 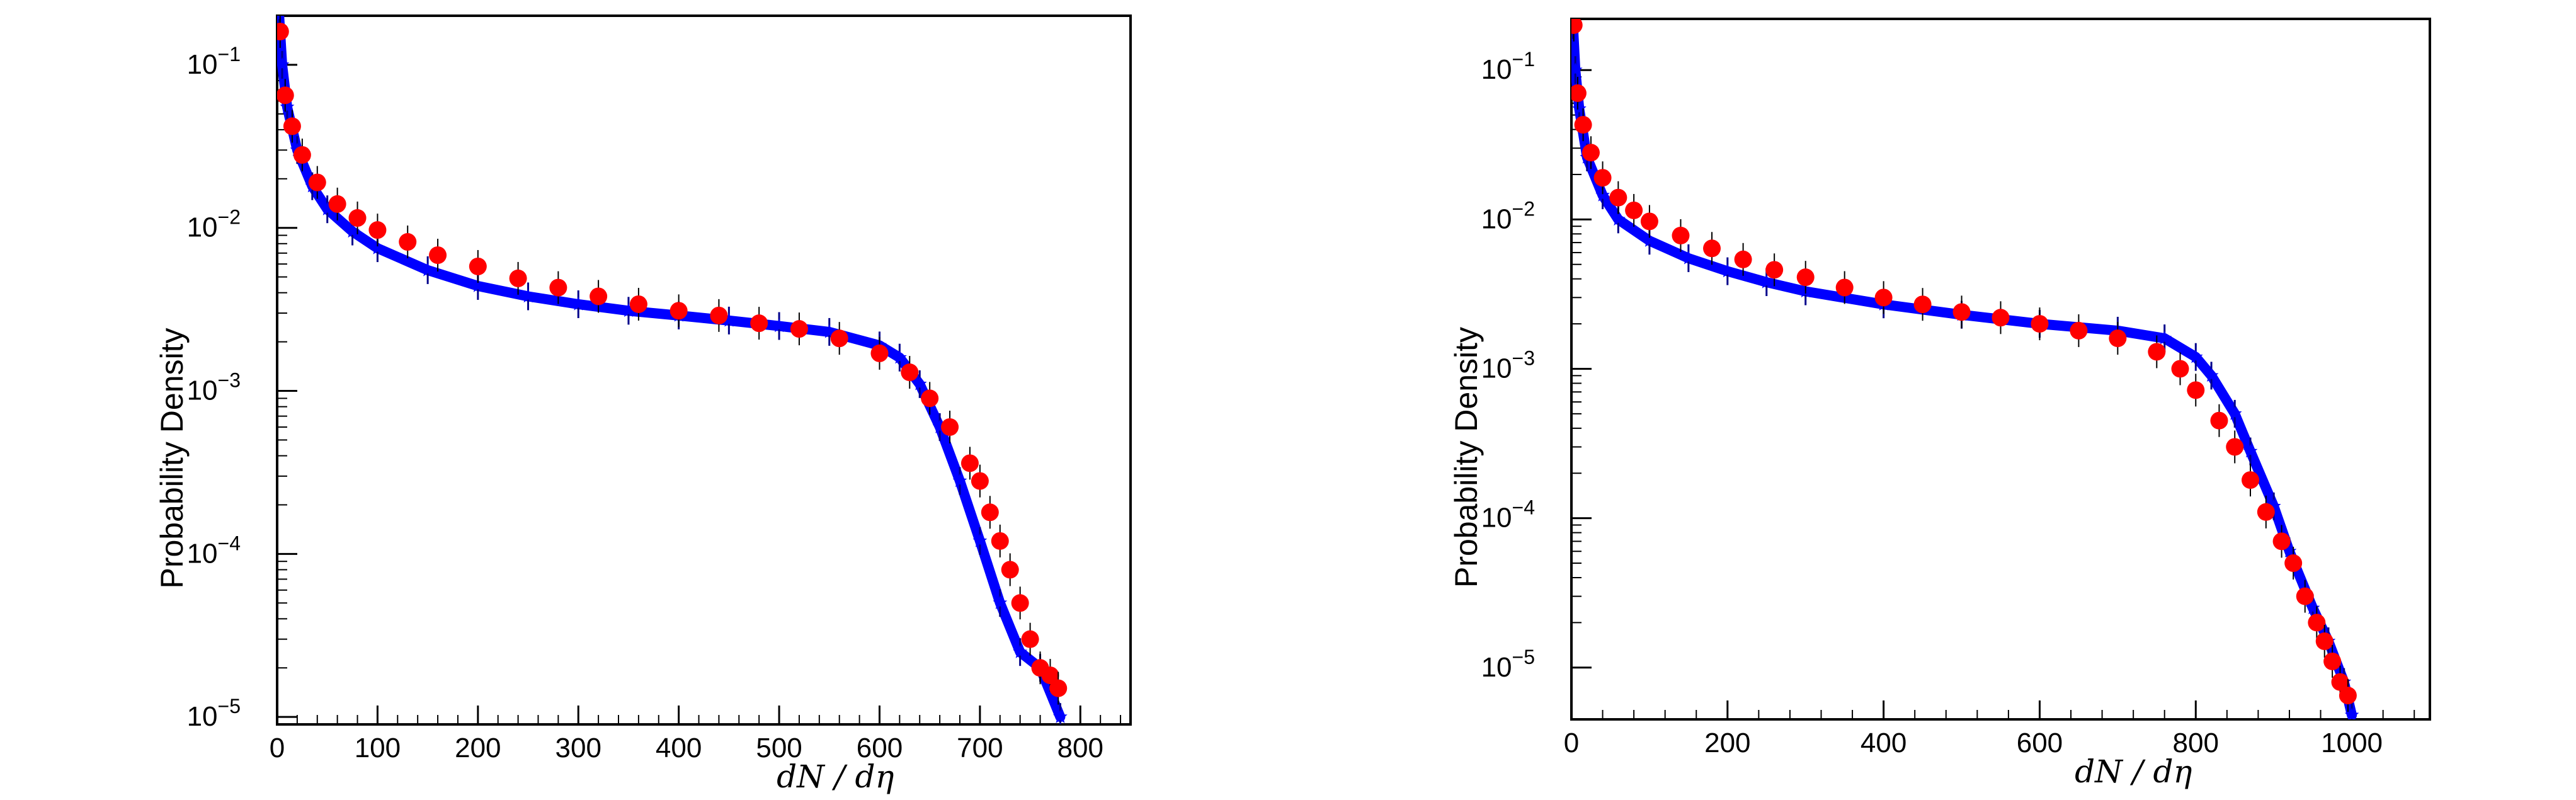 I want to click on x-tick-label: 700, so click(x=980, y=748).